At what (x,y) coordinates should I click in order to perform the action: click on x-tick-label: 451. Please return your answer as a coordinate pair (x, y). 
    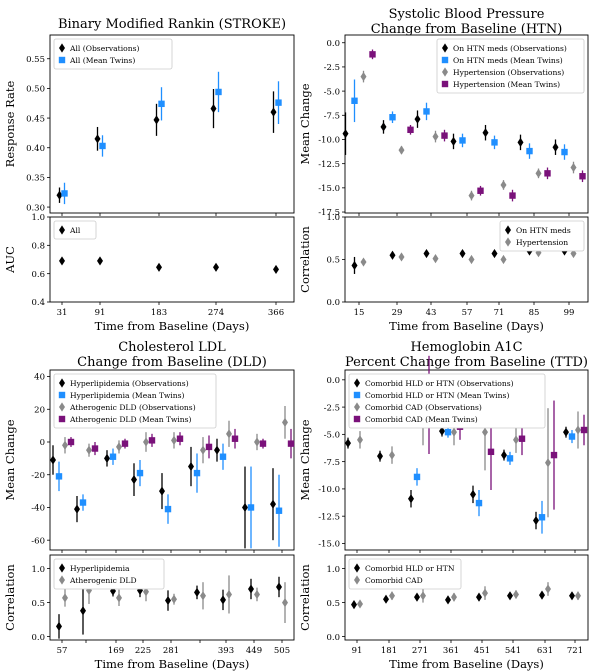
    Looking at the image, I should click on (482, 651).